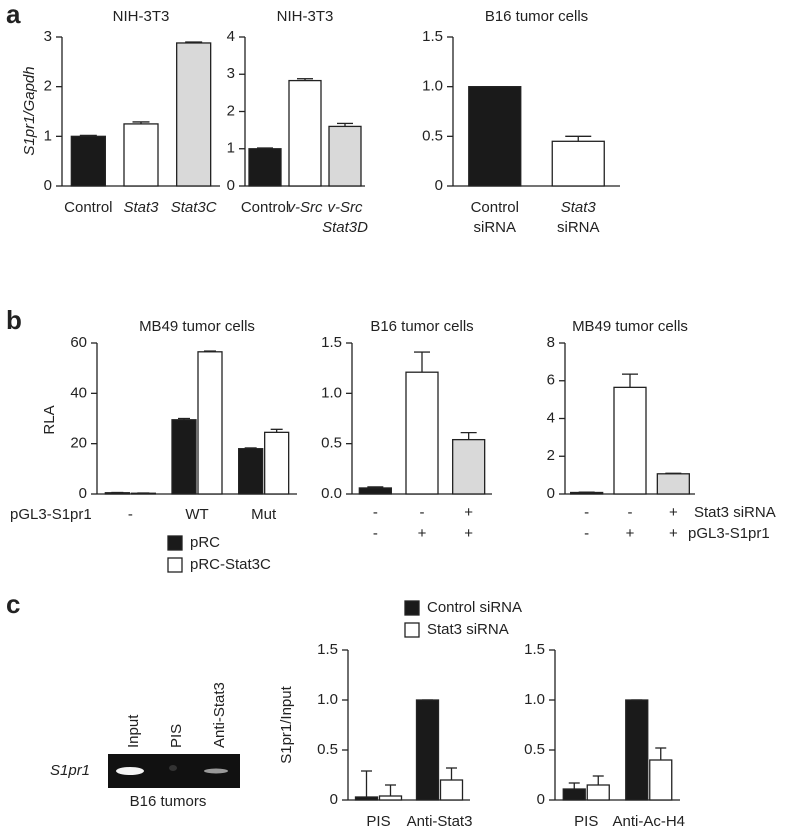 Image resolution: width=800 pixels, height=836 pixels. I want to click on gel-caption: B16 tumors, so click(168, 801).